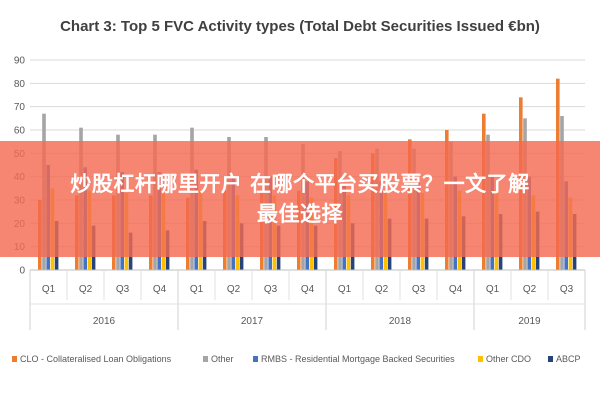  I want to click on legend-label: Other CDO, so click(508, 359).